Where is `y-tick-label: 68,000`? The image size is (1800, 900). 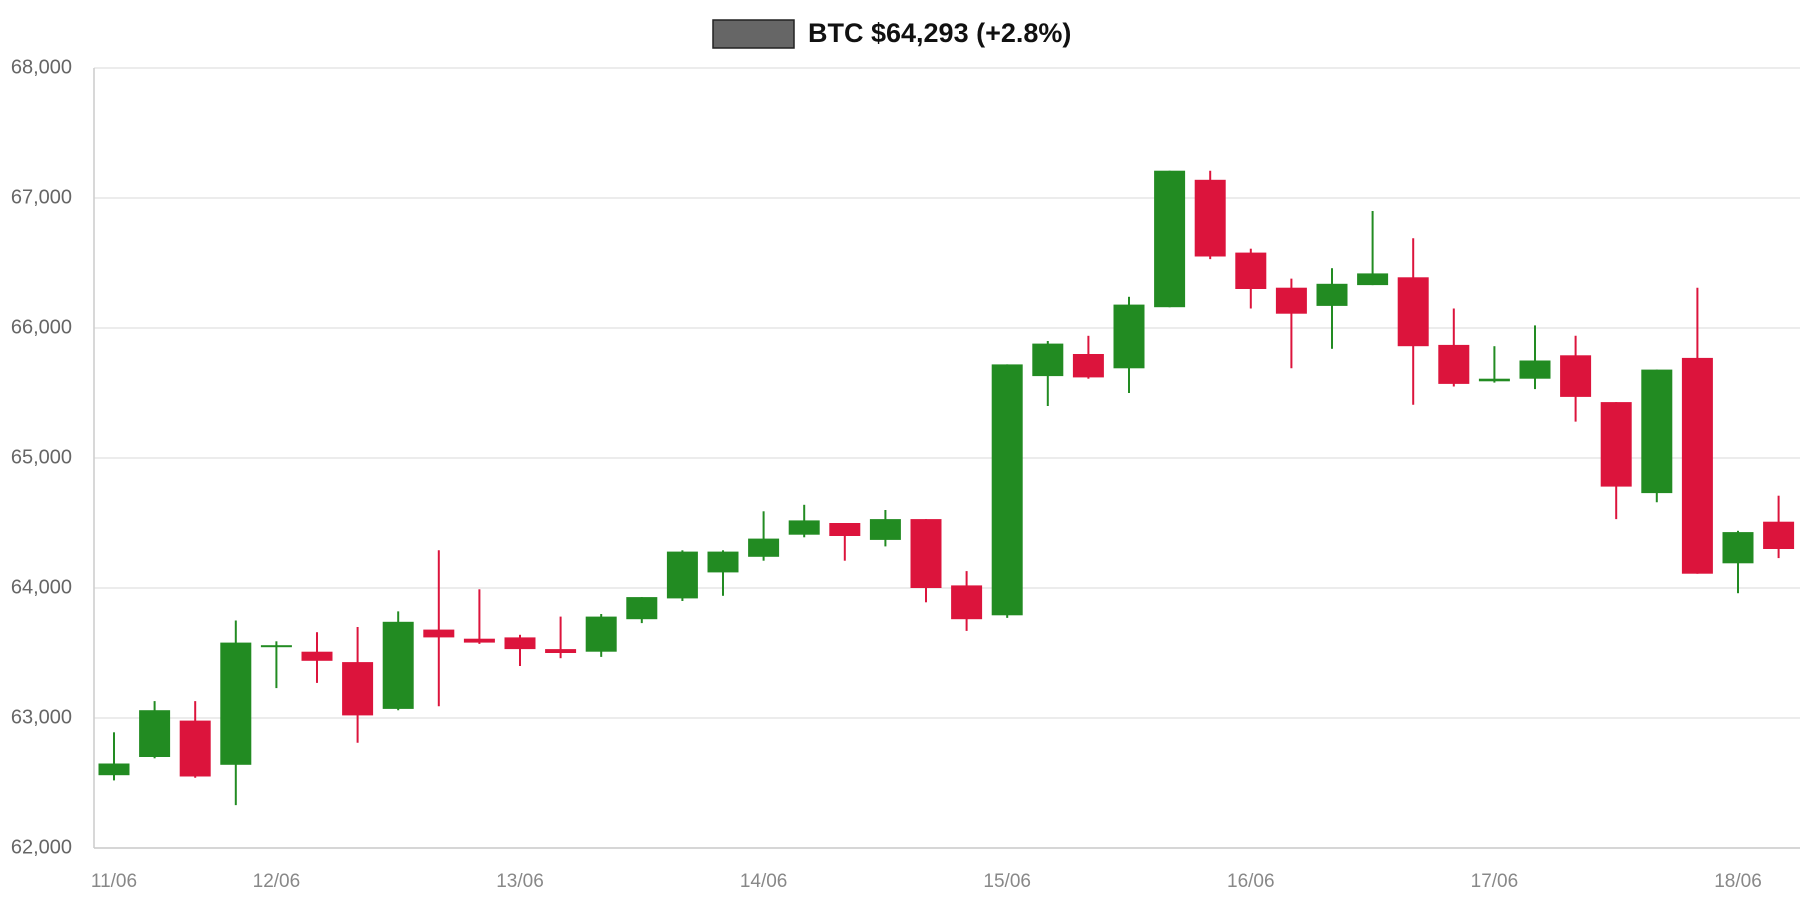
y-tick-label: 68,000 is located at coordinates (41, 67).